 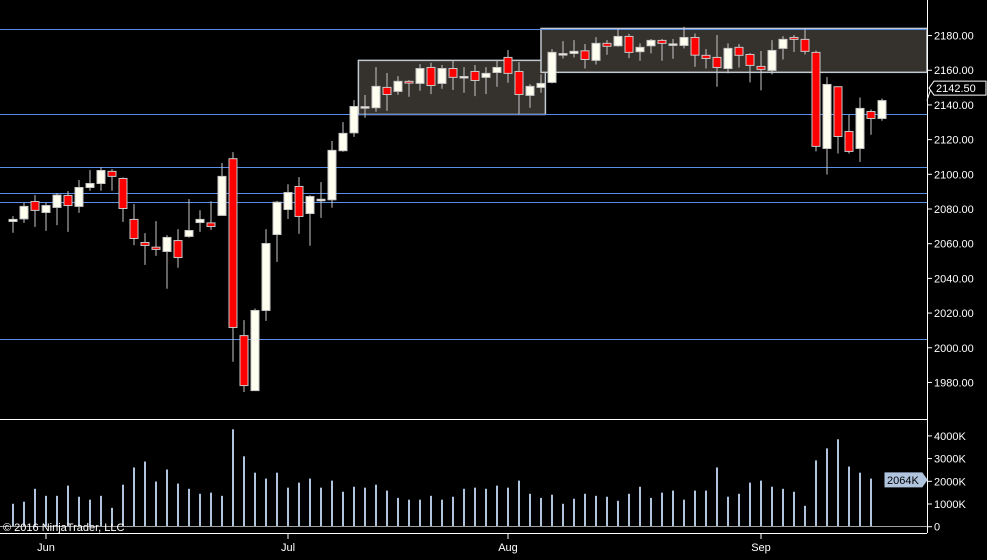 I want to click on date-tick-label: Sep, so click(x=761, y=548).